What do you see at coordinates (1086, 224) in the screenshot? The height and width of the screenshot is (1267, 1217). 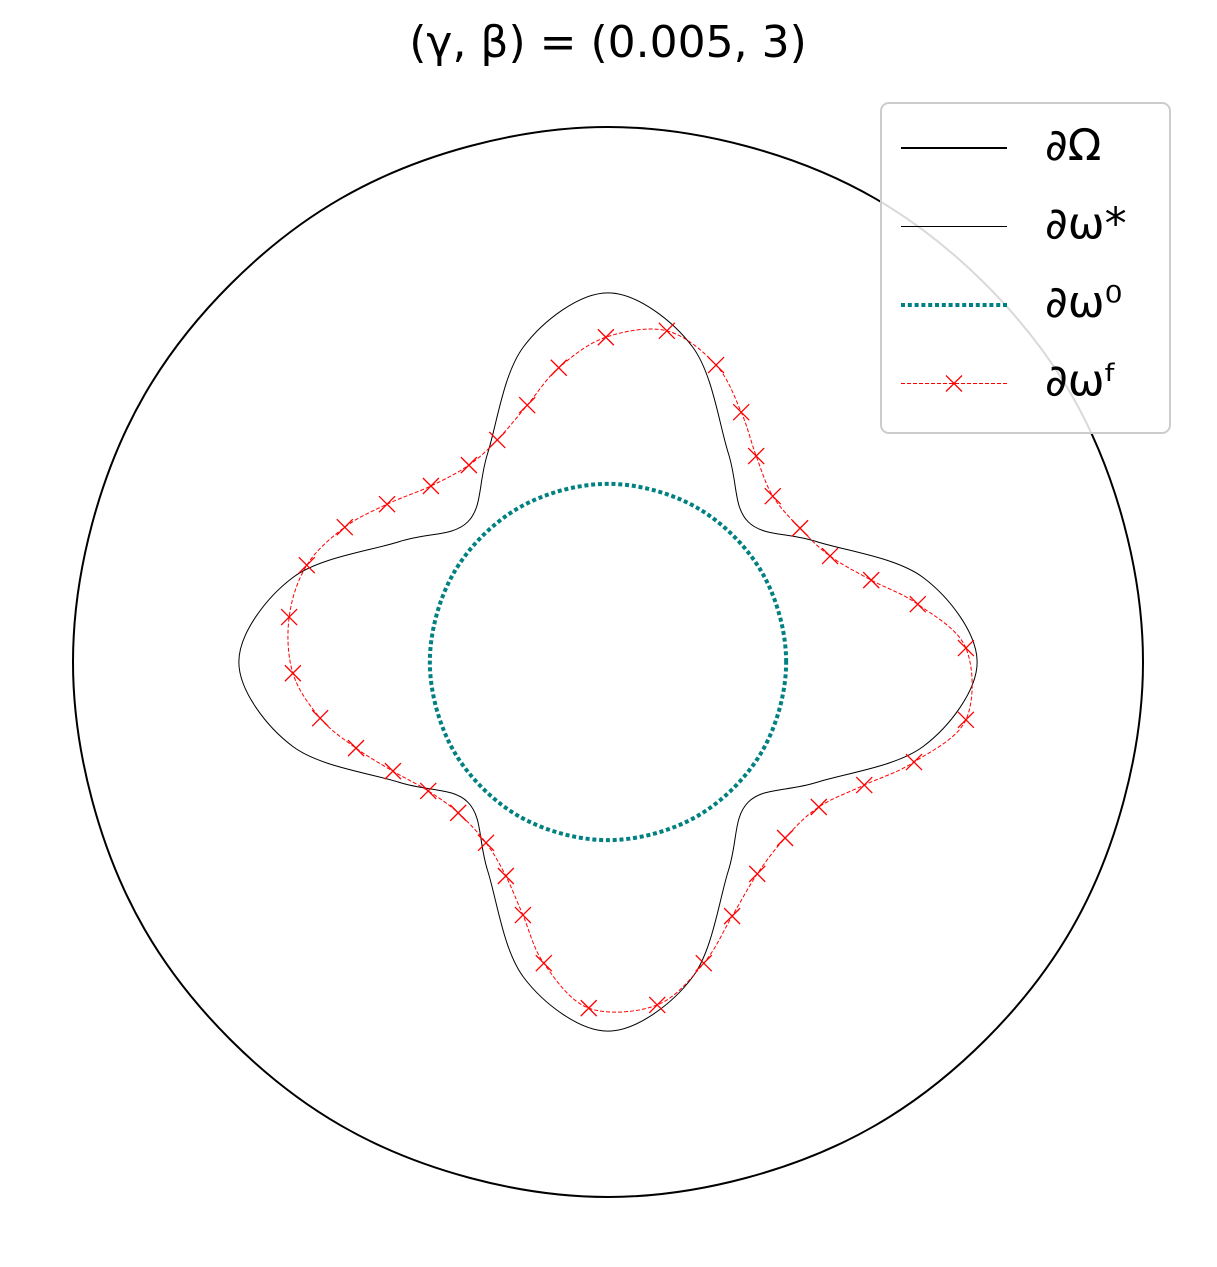 I see `legend-label: ∂ω*` at bounding box center [1086, 224].